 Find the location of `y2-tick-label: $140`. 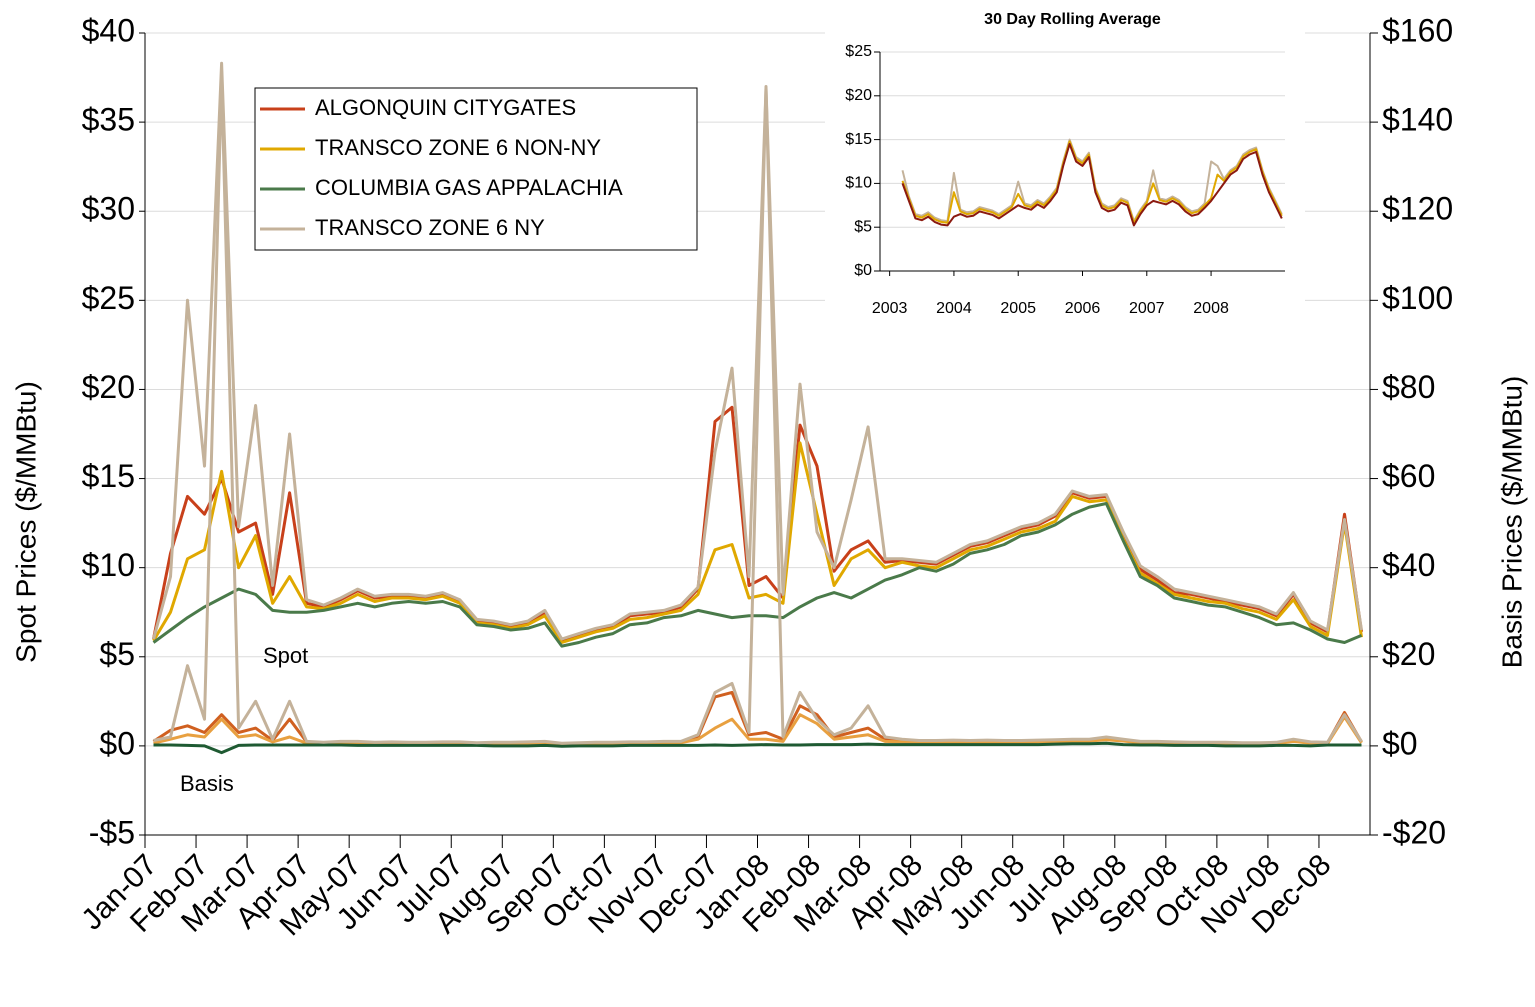

y2-tick-label: $140 is located at coordinates (1417, 120).